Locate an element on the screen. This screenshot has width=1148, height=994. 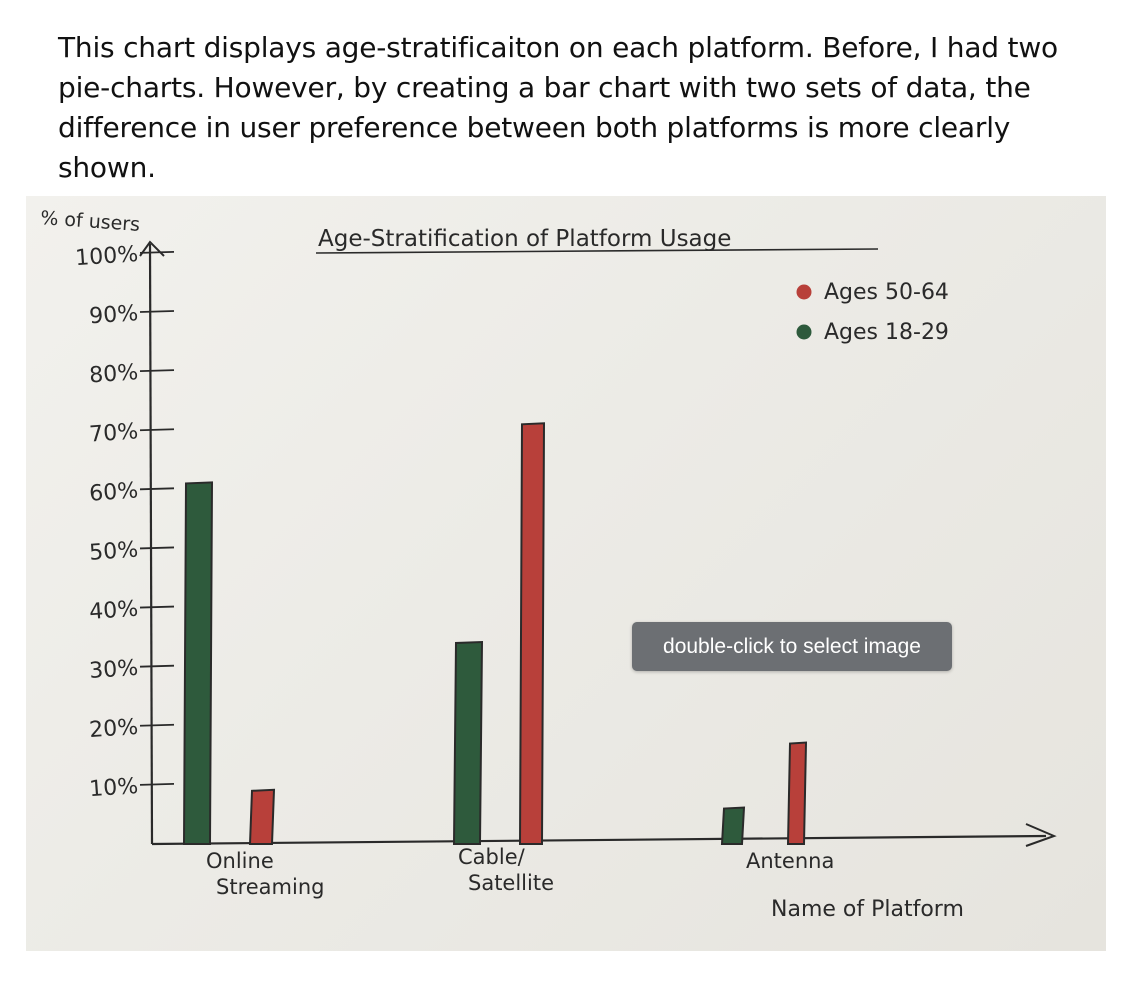
y-tick-label: 10% is located at coordinates (113, 788).